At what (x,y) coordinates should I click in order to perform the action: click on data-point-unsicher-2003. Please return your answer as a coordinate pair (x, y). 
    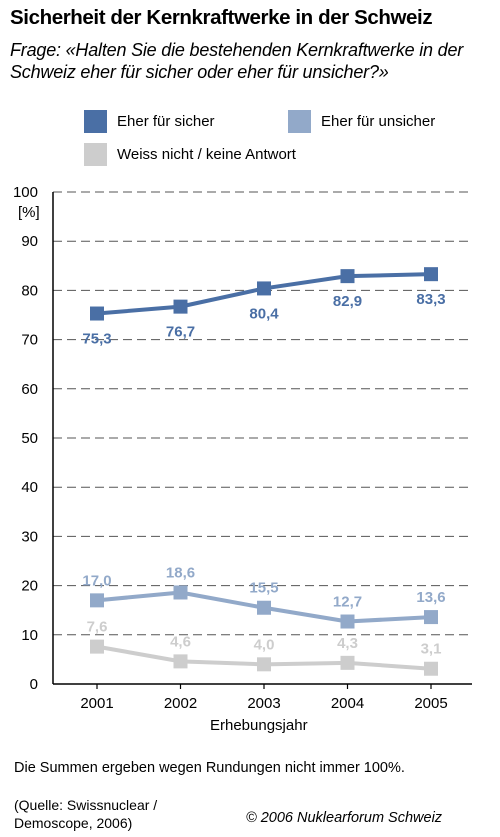
    Looking at the image, I should click on (264, 607).